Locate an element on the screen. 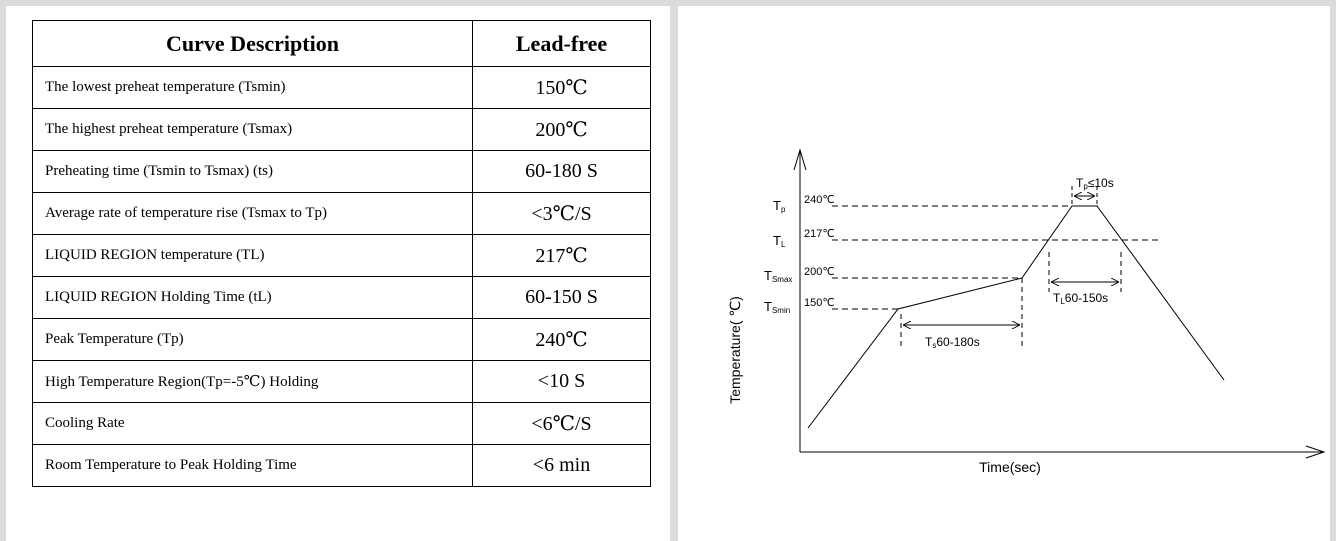 This screenshot has width=1336, height=541. row-description: Room Temperature to Peak Holding Time is located at coordinates (252, 465).